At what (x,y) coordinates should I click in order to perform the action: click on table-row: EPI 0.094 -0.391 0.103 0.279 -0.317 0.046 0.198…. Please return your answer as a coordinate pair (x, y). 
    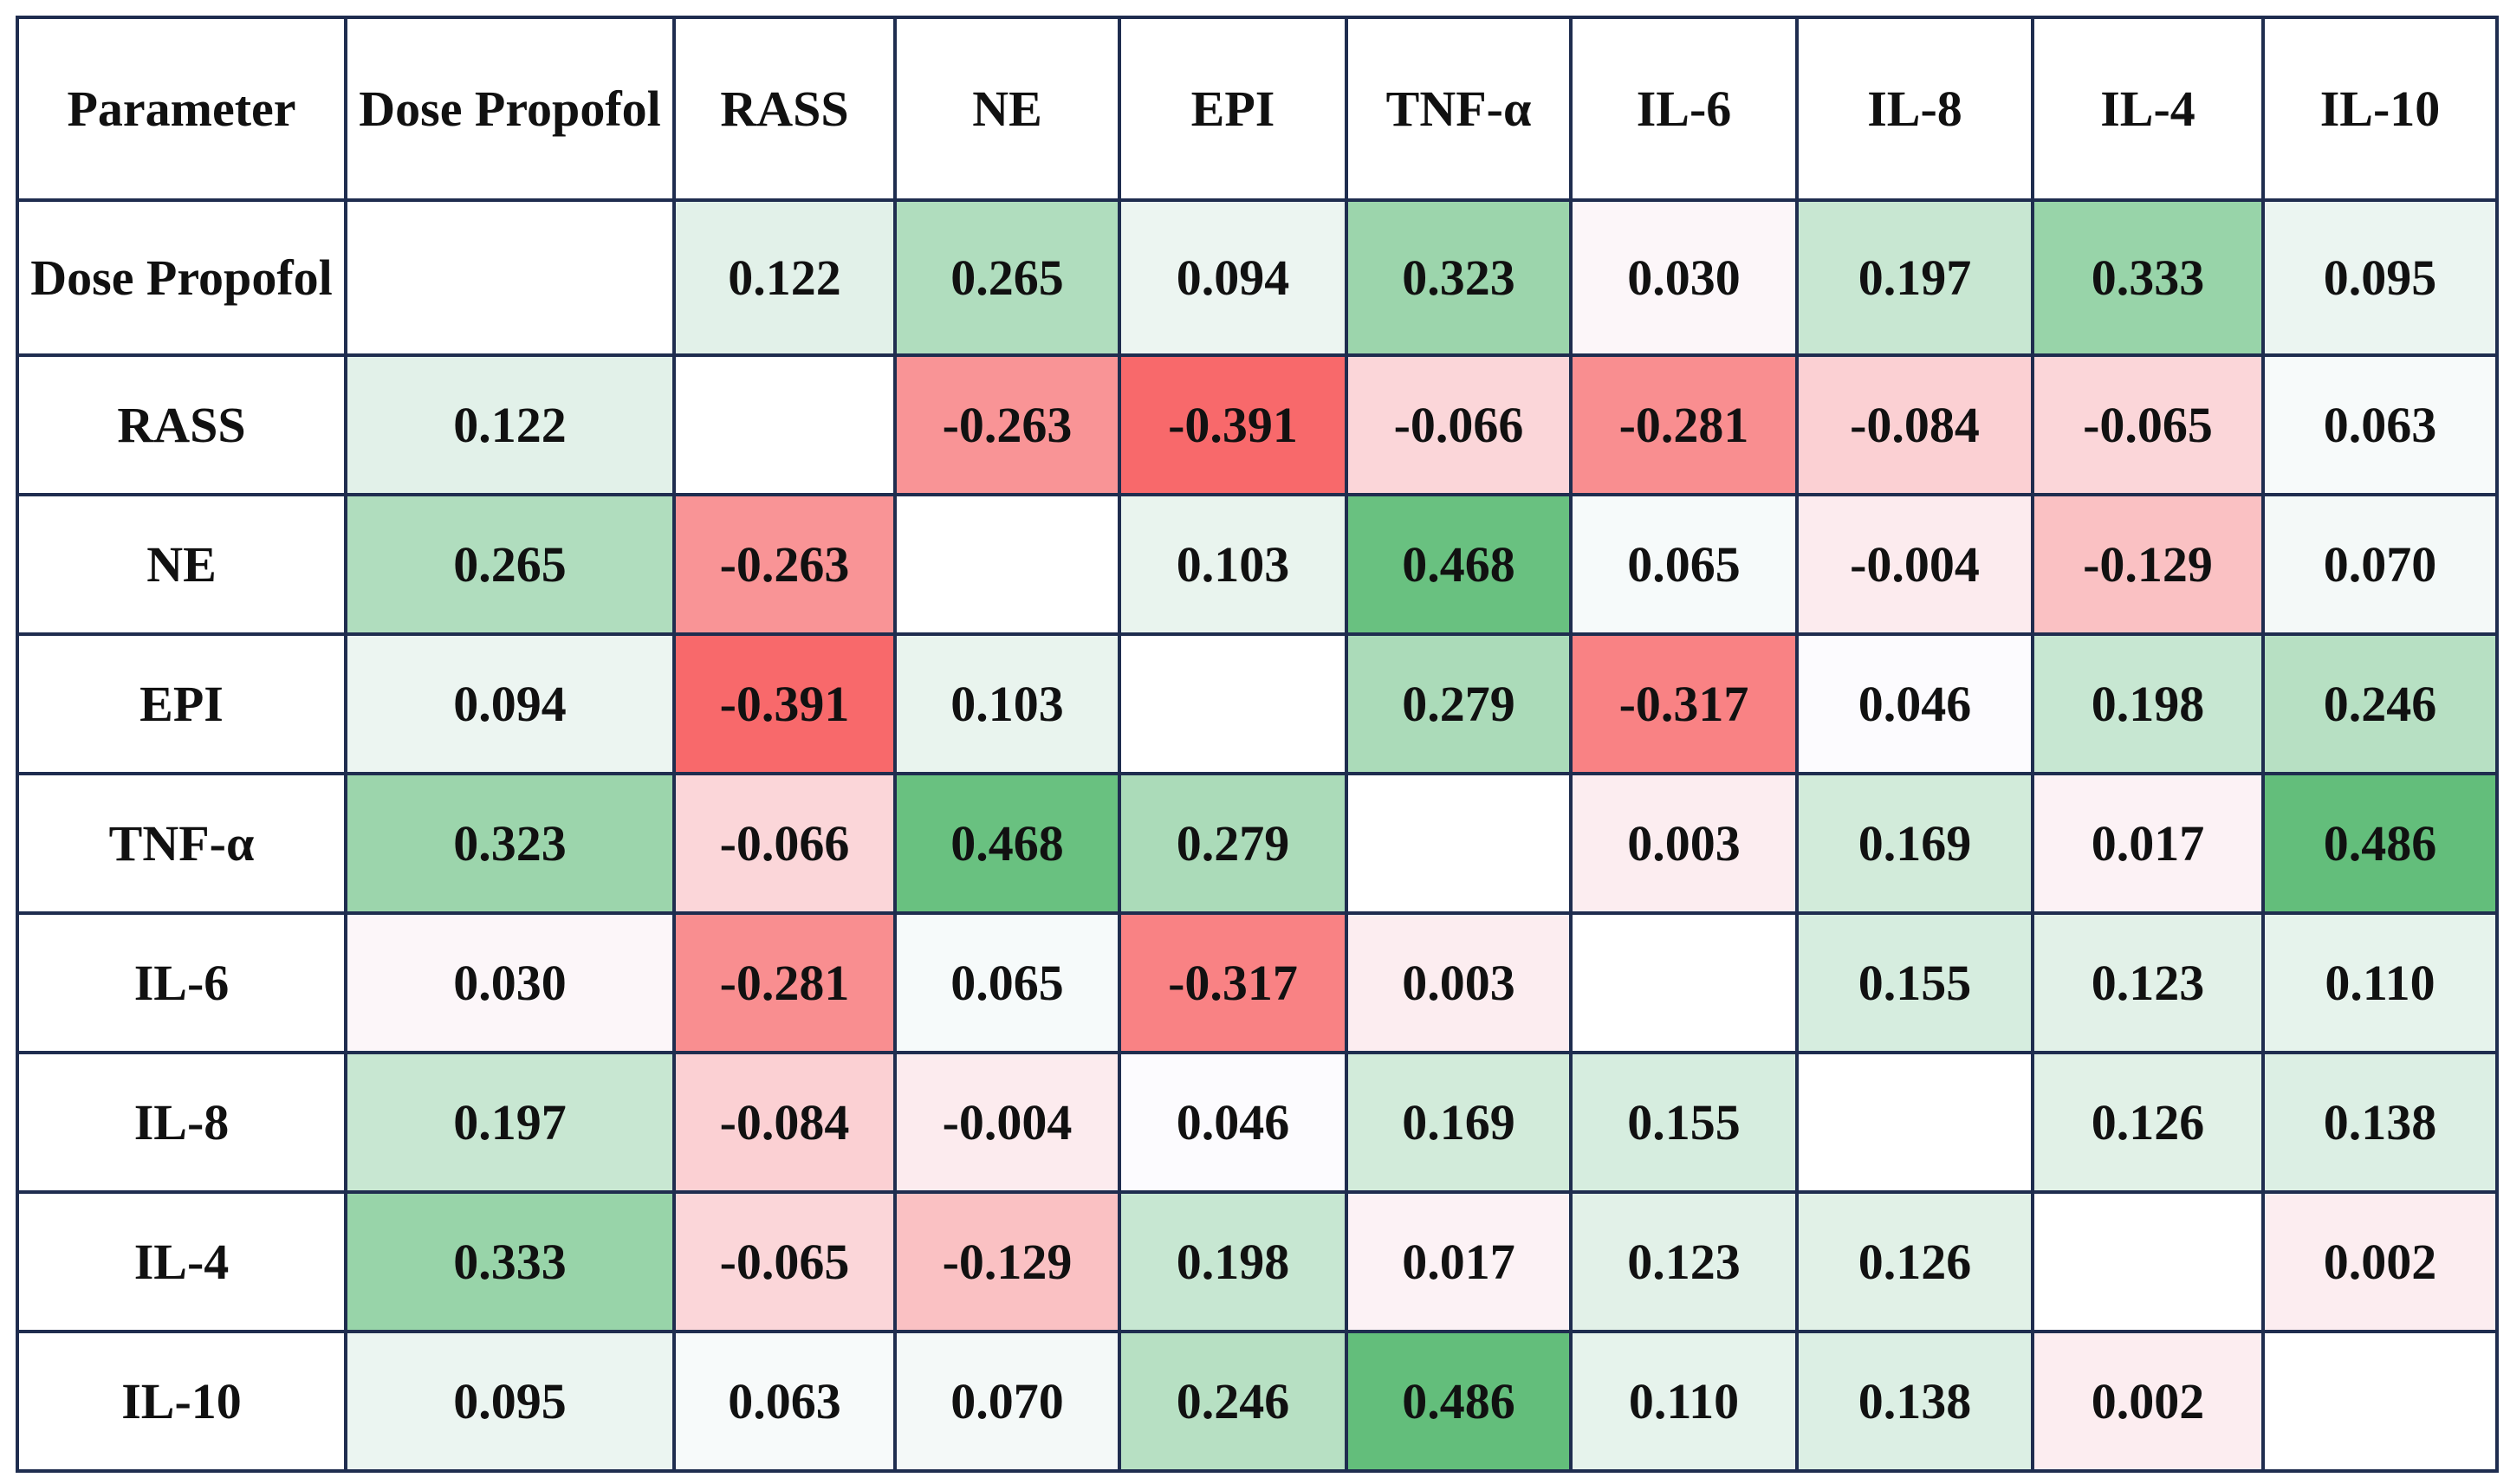
    Looking at the image, I should click on (1257, 703).